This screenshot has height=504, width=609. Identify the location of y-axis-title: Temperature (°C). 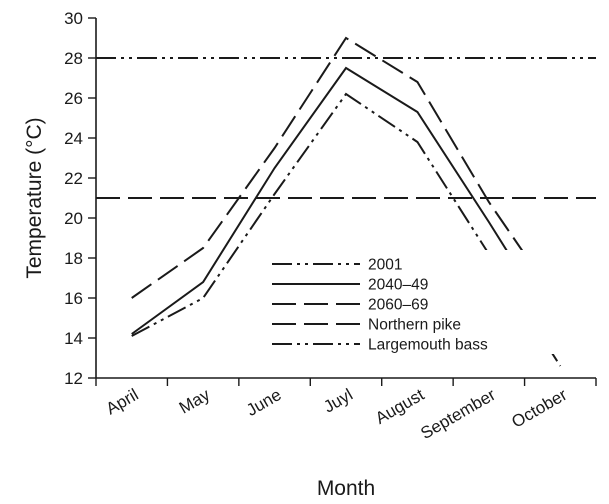
(34, 197).